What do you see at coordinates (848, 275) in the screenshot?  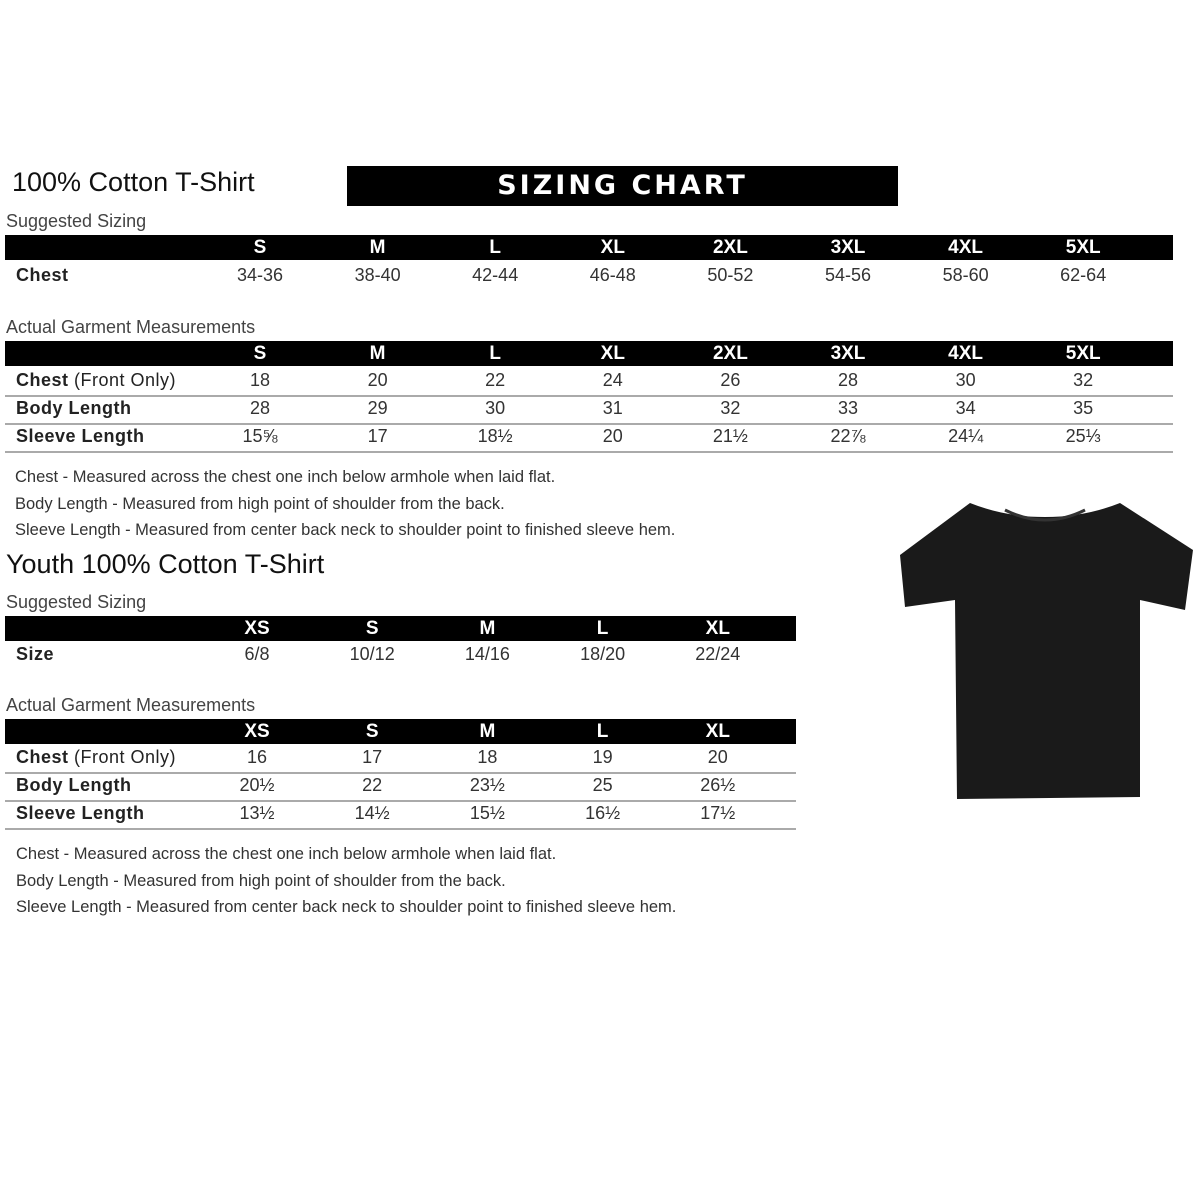 I see `table-cell: 54-56` at bounding box center [848, 275].